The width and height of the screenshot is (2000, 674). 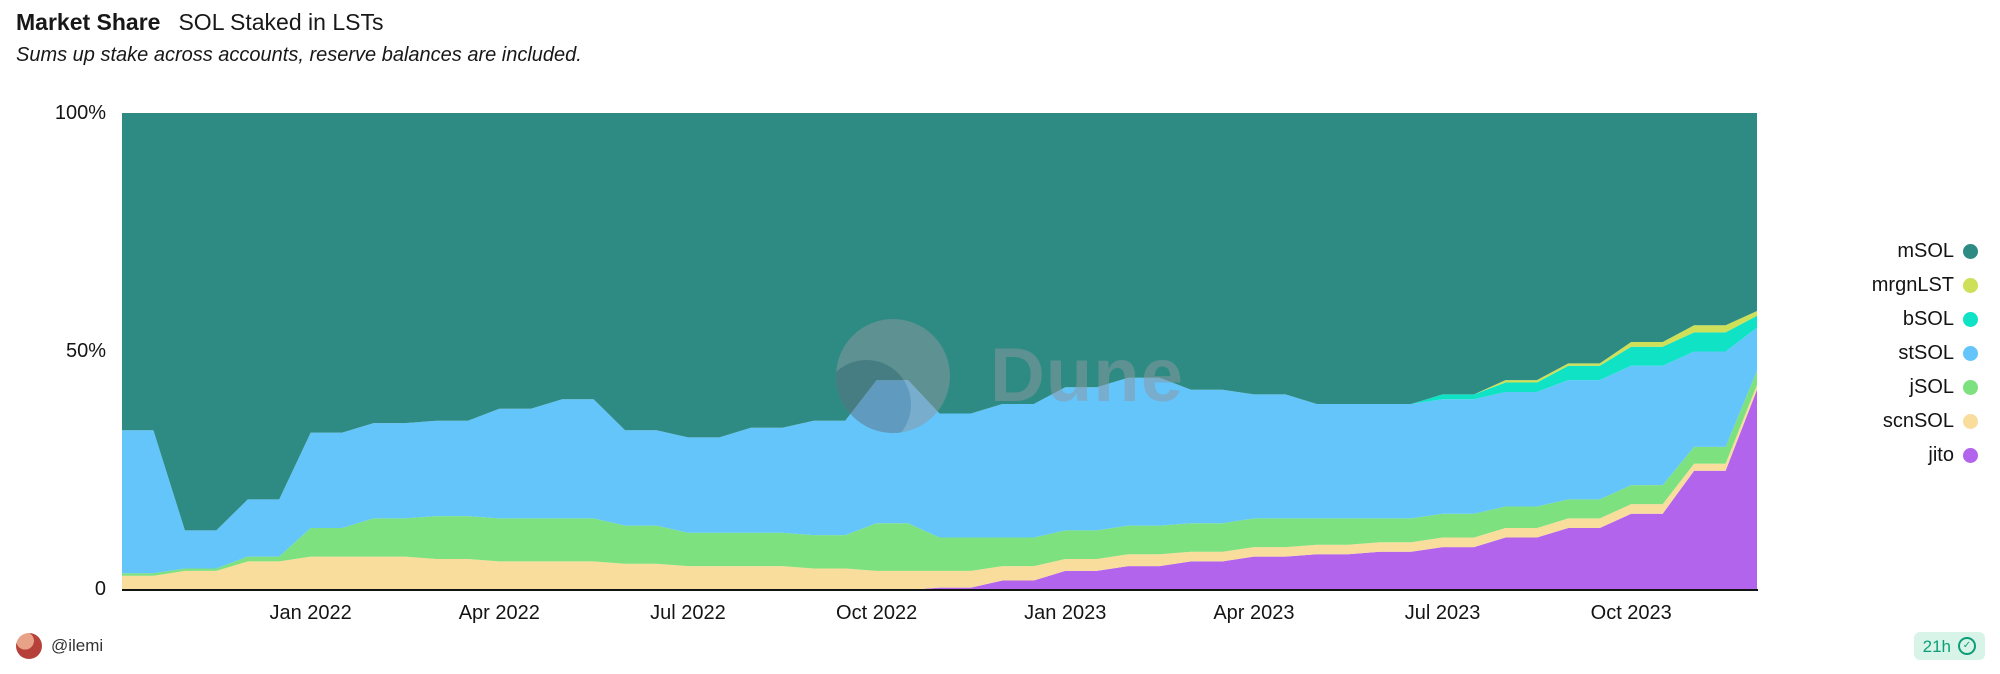 I want to click on legend-label: stSOL, so click(x=1926, y=353).